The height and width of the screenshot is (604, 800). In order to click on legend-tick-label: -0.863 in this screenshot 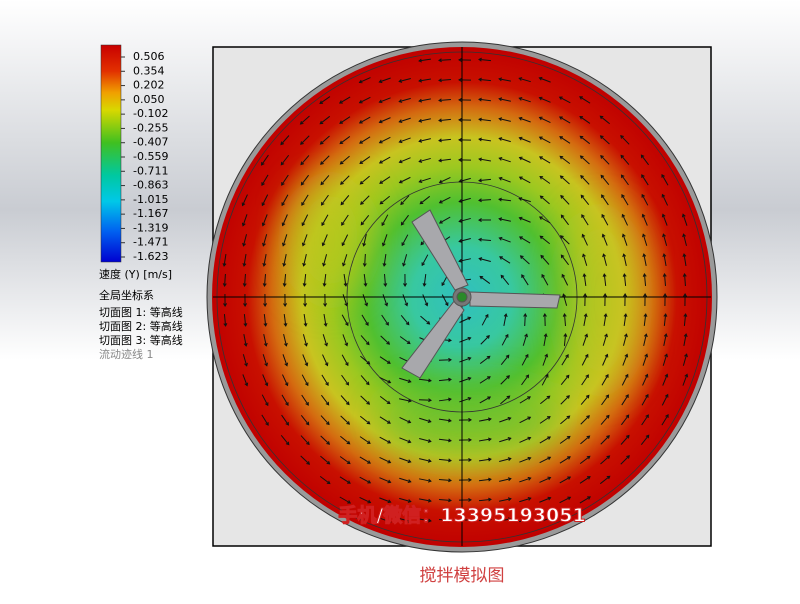, I will do `click(150, 185)`.